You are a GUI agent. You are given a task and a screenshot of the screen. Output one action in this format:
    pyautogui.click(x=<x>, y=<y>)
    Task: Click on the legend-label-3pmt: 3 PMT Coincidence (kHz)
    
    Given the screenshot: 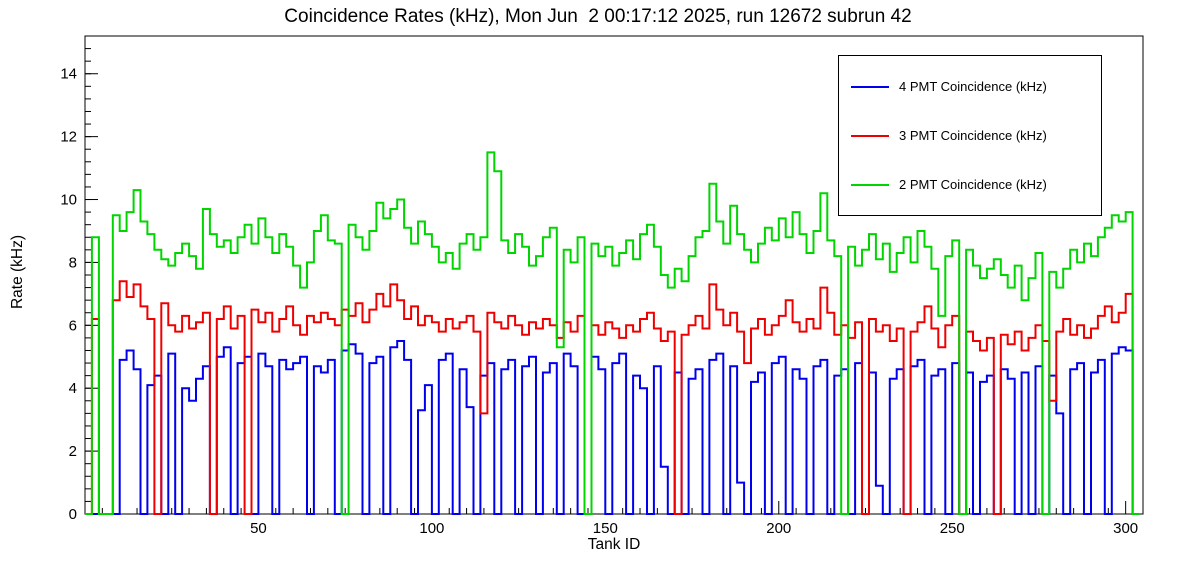 What is the action you would take?
    pyautogui.click(x=973, y=135)
    